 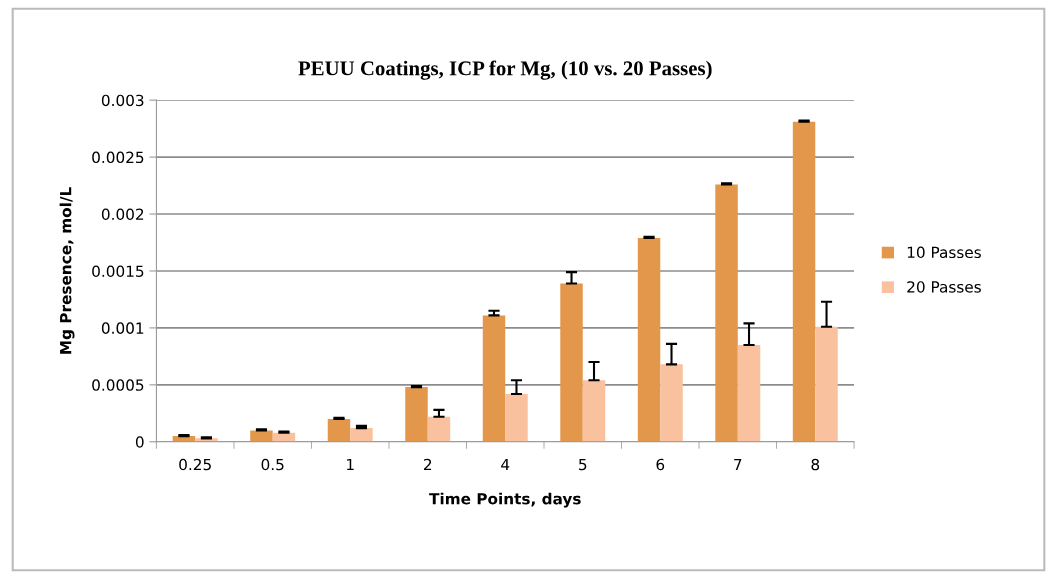 What do you see at coordinates (427, 464) in the screenshot?
I see `x-tick-label: 2` at bounding box center [427, 464].